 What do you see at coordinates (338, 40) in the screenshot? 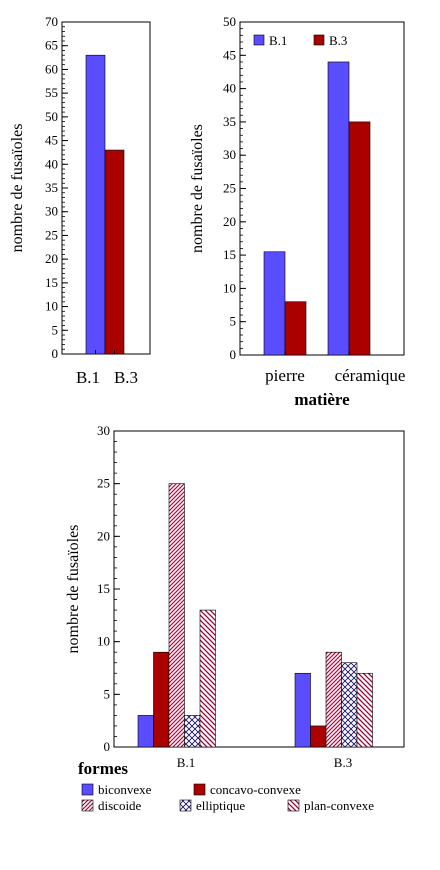
I see `legend-label: B.3` at bounding box center [338, 40].